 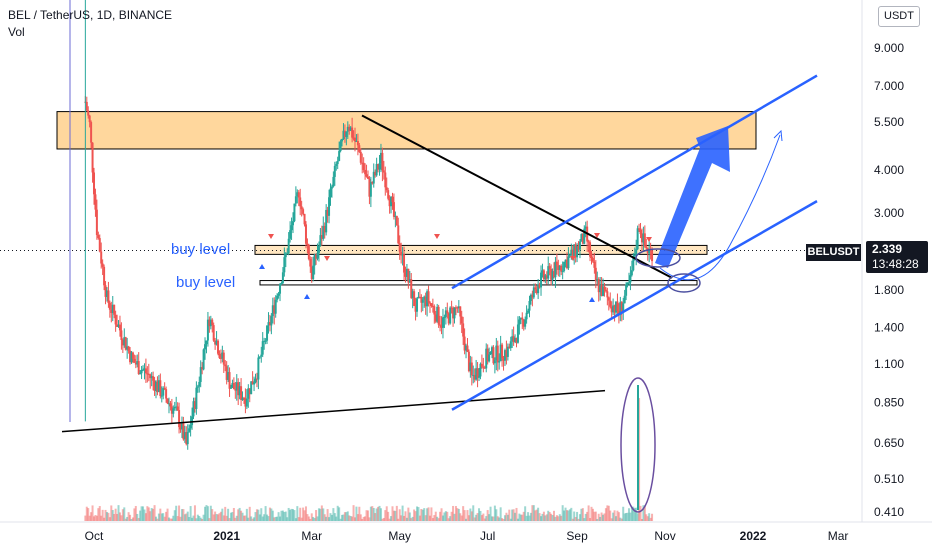 I want to click on symbol-price-label: BELUSDT, so click(x=833, y=252).